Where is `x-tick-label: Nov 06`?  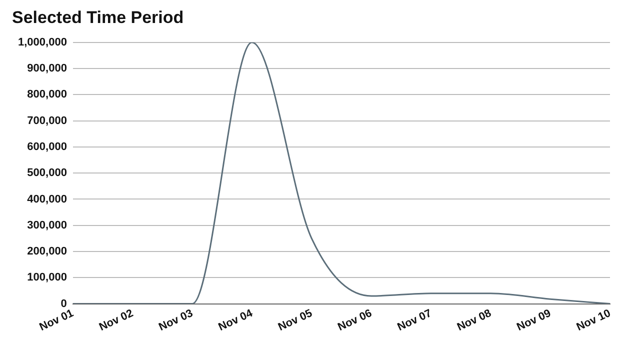 x-tick-label: Nov 06 is located at coordinates (355, 320).